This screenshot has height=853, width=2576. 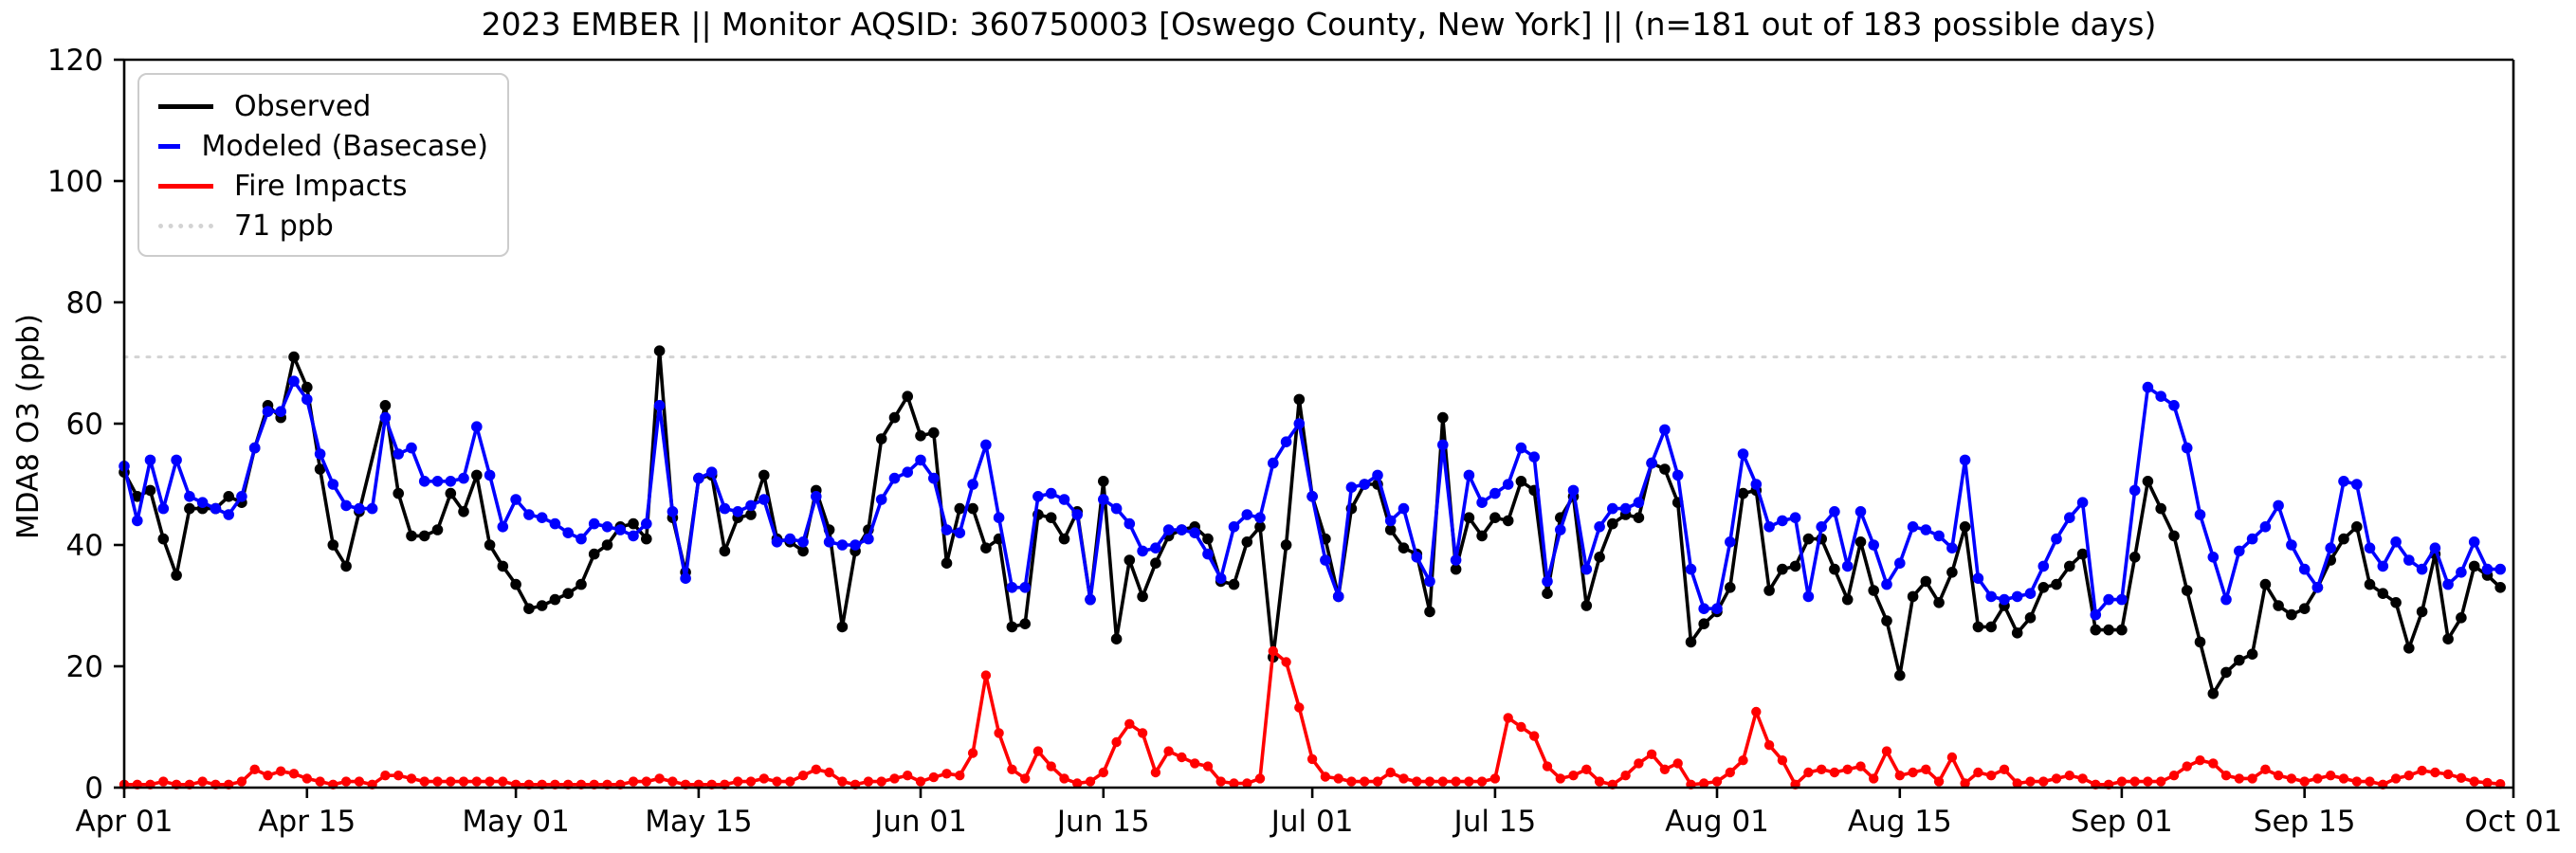 I want to click on x-tick-label: Jun 01, so click(x=919, y=822).